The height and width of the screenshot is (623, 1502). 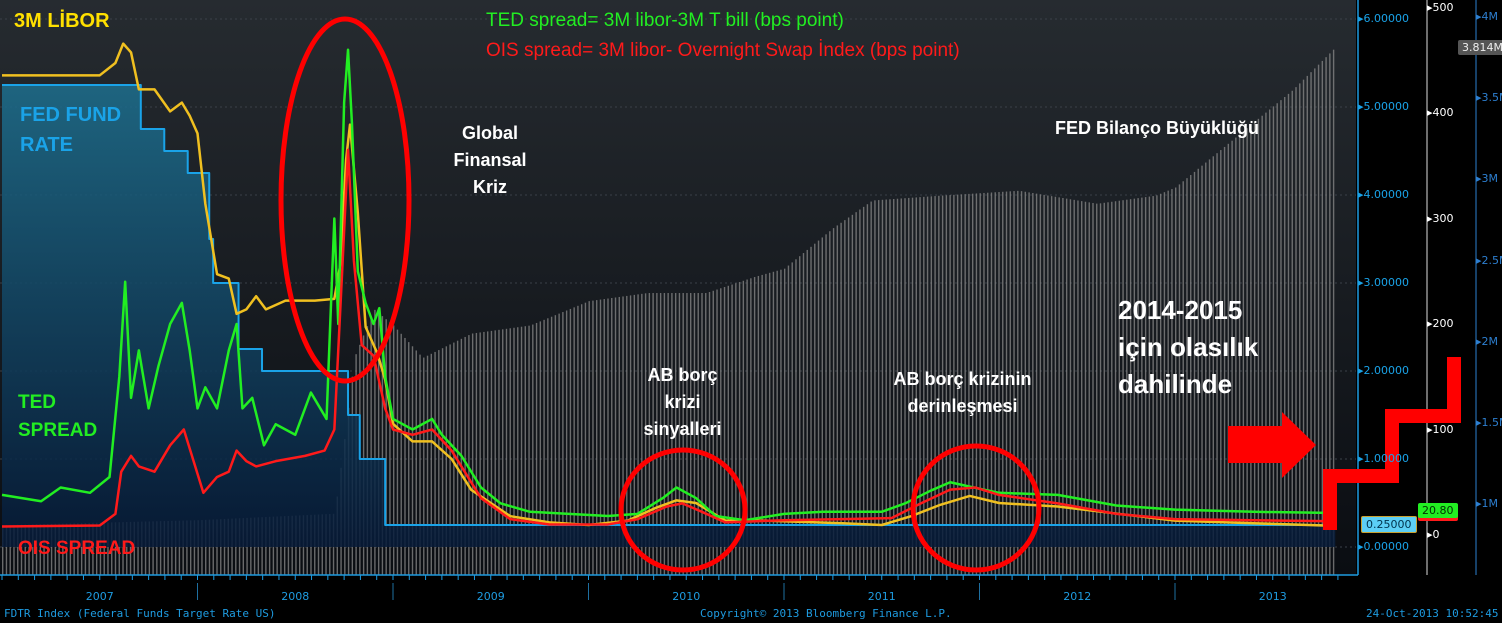 What do you see at coordinates (1489, 98) in the screenshot?
I see `balance-tick-label: ▸3.5M` at bounding box center [1489, 98].